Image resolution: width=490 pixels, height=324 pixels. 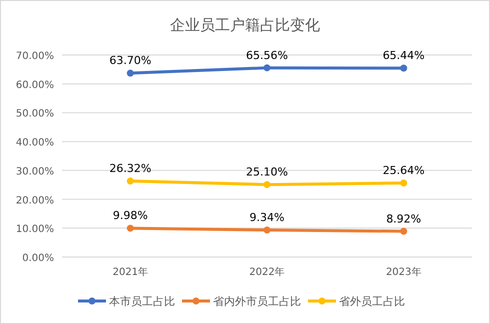 I want to click on data-label: 26.32%, so click(x=130, y=169).